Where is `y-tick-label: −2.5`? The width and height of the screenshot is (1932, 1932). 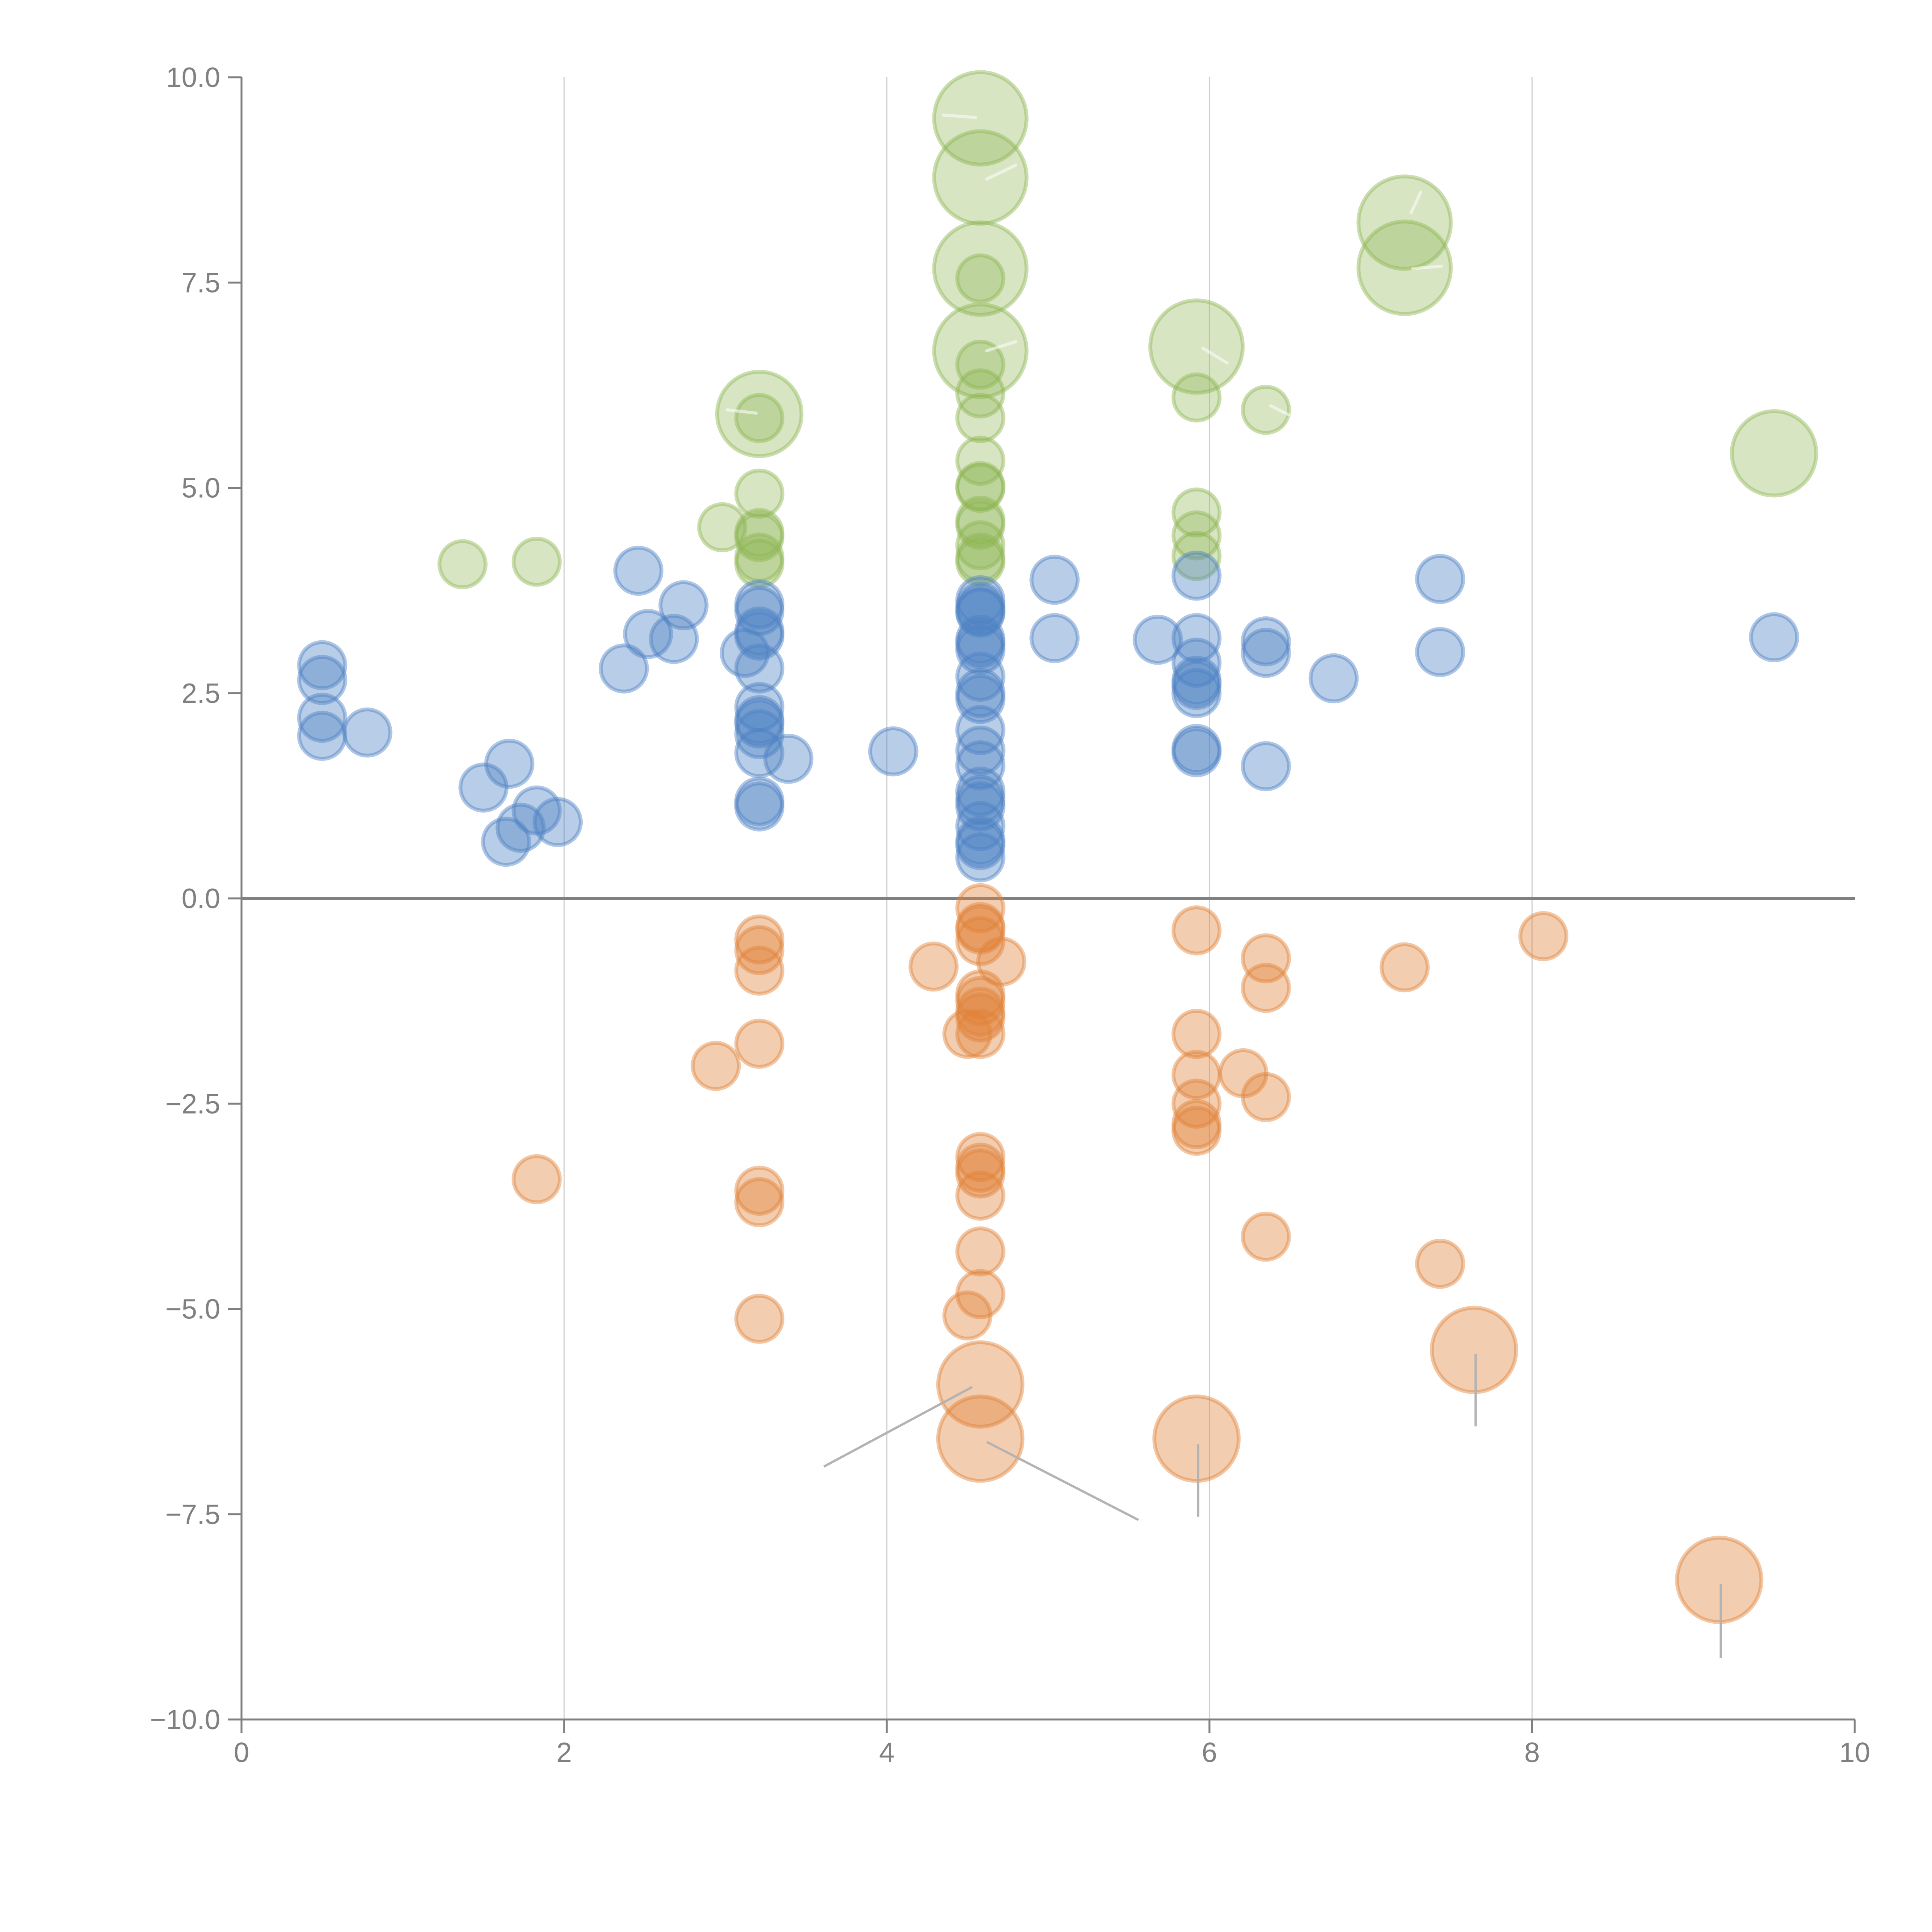
y-tick-label: −2.5 is located at coordinates (192, 1104).